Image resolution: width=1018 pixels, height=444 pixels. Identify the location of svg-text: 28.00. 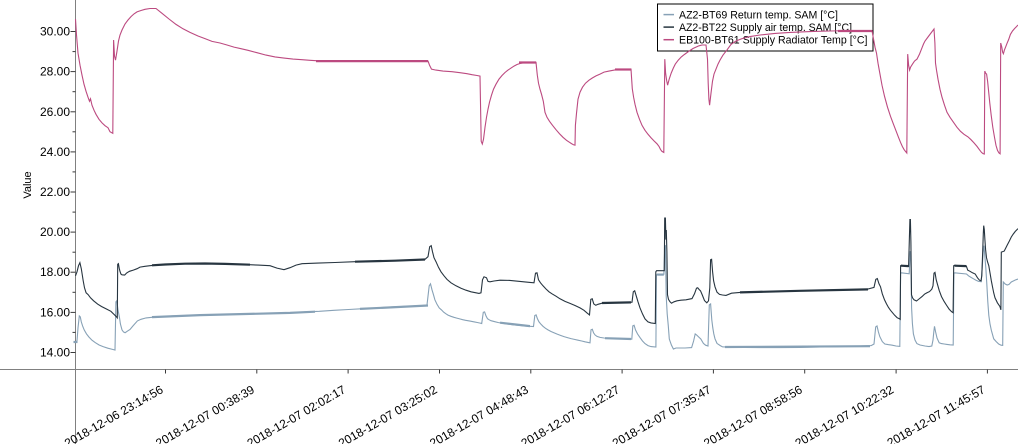
(55, 72).